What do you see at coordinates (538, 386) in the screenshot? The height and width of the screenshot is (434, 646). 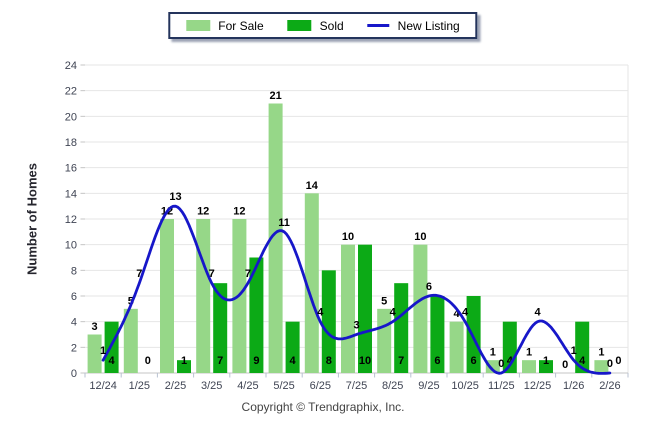 I see `x-tick-label: 12/25` at bounding box center [538, 386].